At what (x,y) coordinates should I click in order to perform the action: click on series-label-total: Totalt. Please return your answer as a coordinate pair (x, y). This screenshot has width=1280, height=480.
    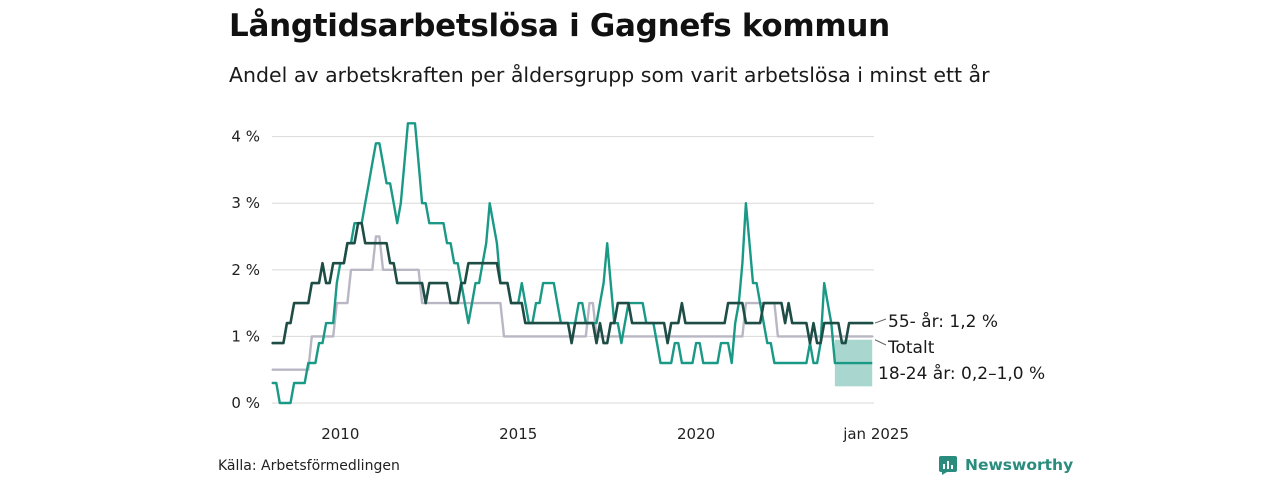
    Looking at the image, I should click on (911, 348).